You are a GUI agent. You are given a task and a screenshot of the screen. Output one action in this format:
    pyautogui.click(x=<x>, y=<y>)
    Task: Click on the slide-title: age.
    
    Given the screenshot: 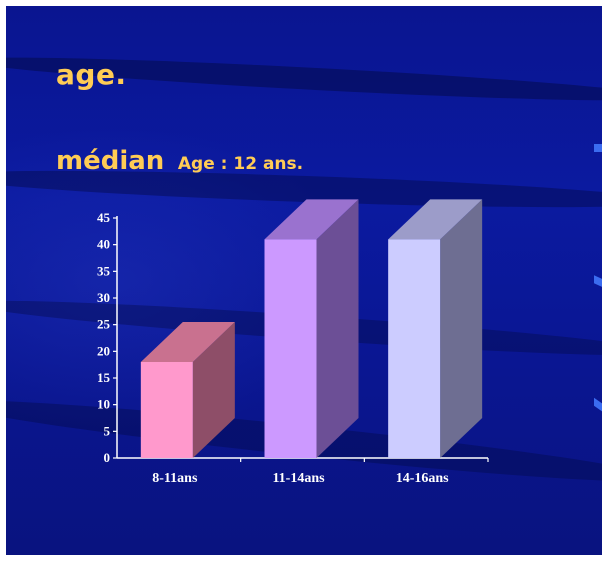 What is the action you would take?
    pyautogui.click(x=91, y=74)
    